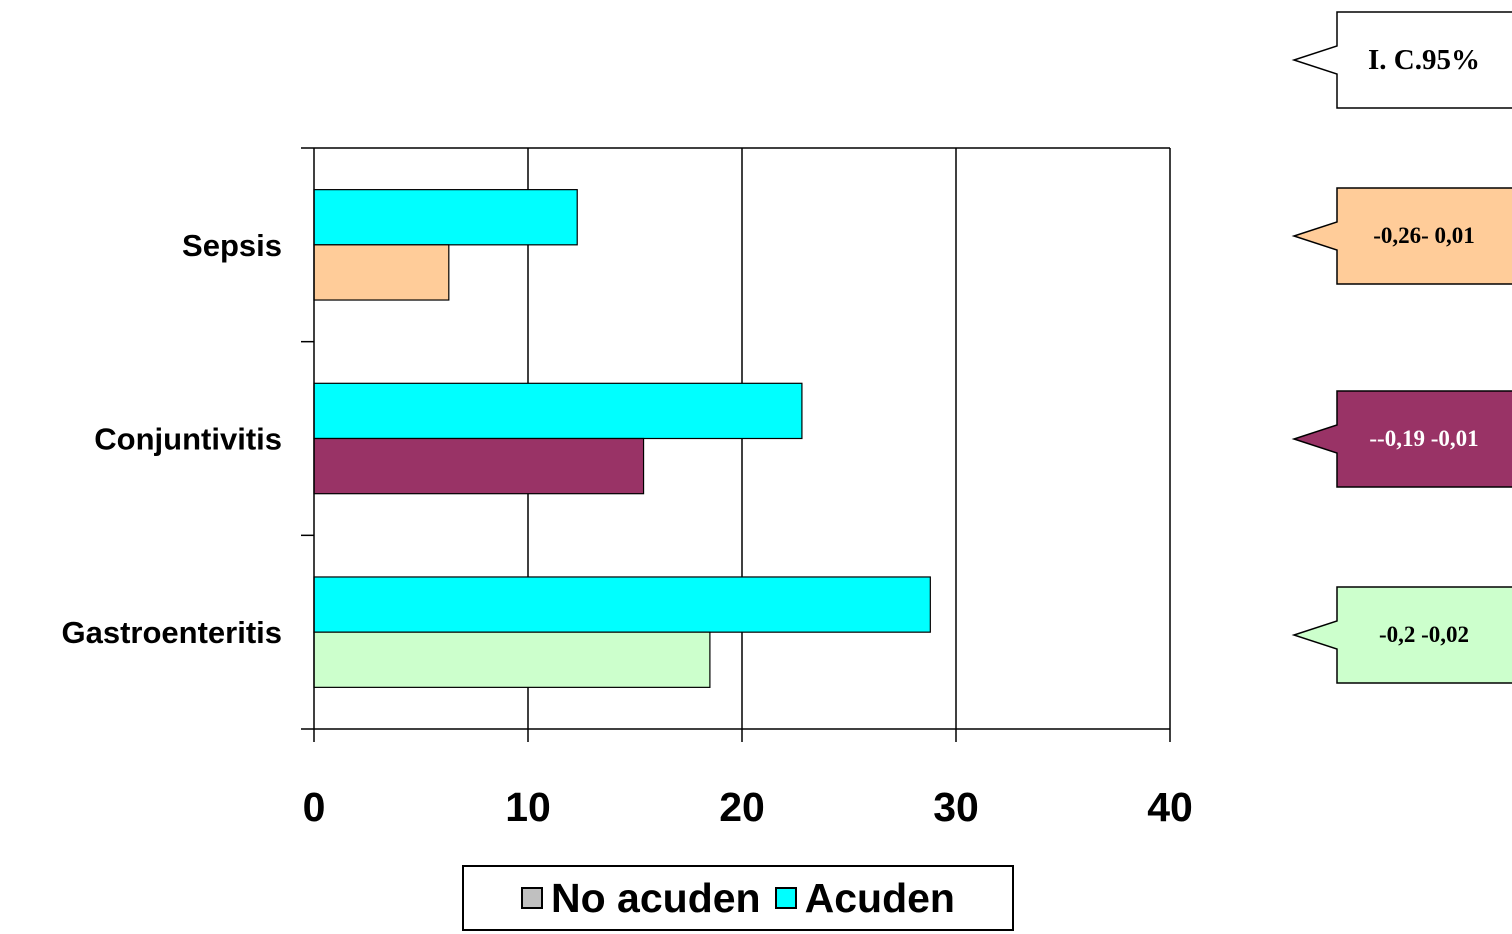 Image resolution: width=1512 pixels, height=934 pixels. I want to click on ci-header-callout: I. C.95%, so click(1401, 60).